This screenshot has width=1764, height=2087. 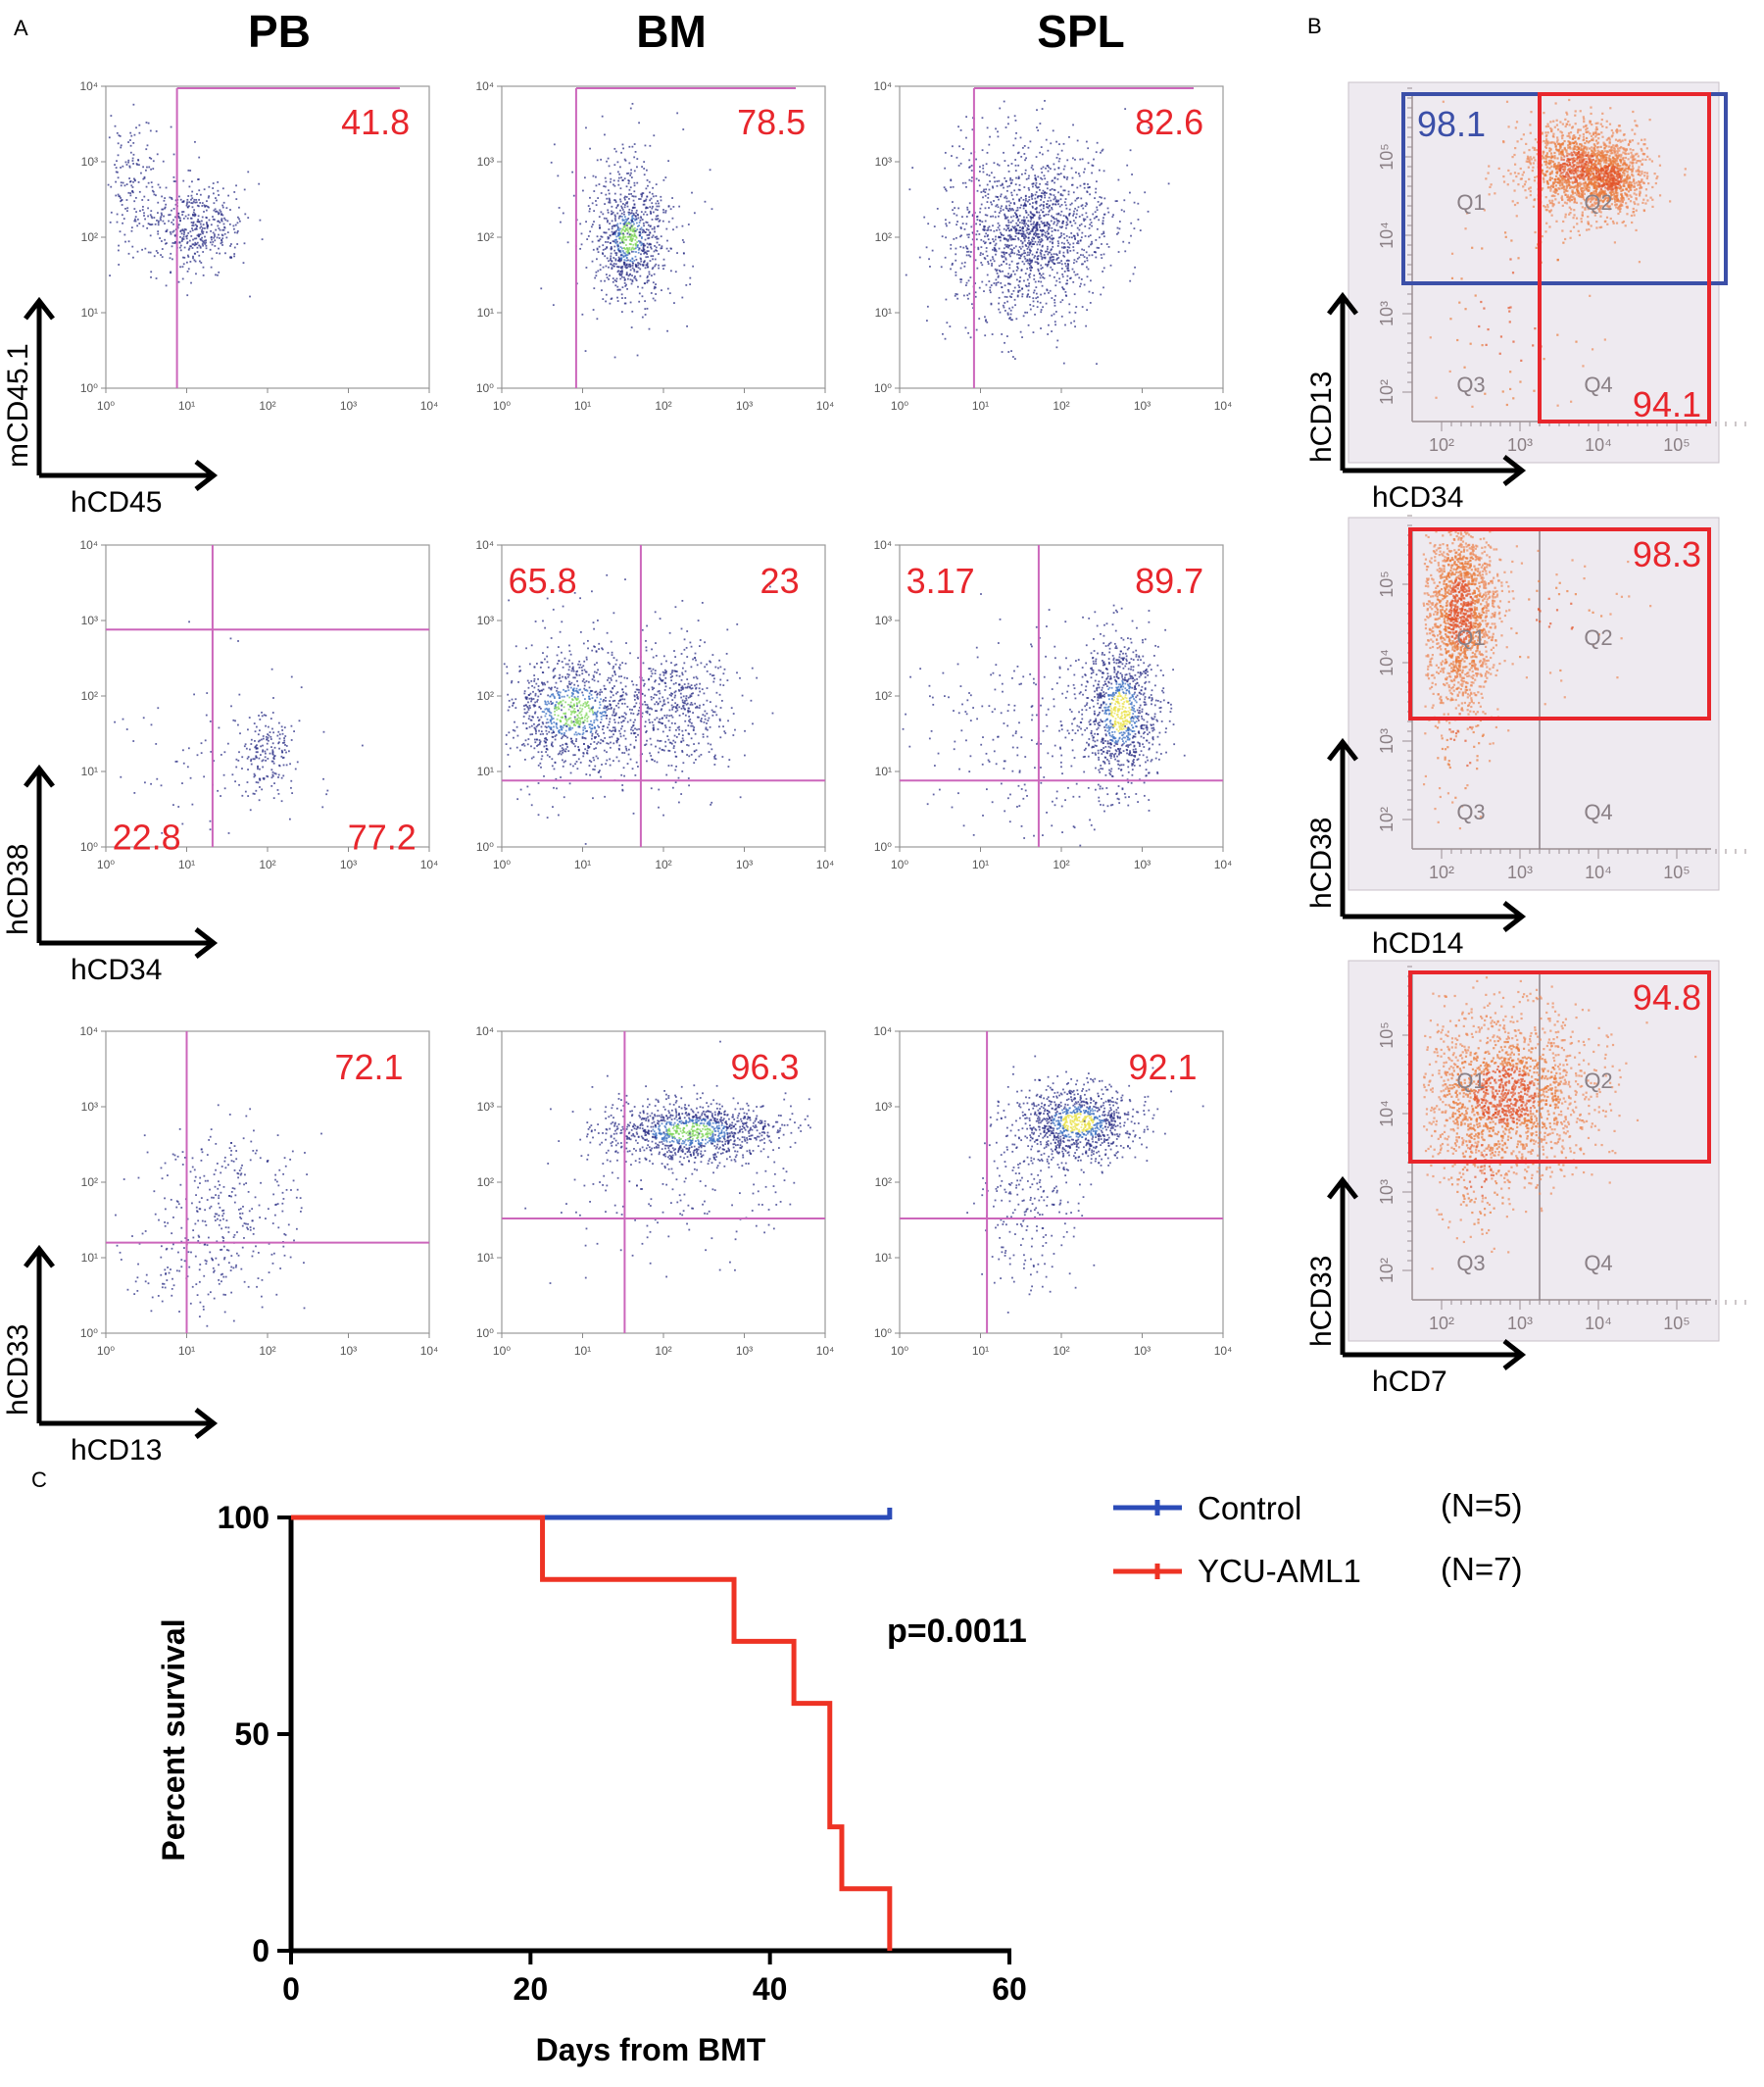 I want to click on plot-frame, so click(x=267, y=237).